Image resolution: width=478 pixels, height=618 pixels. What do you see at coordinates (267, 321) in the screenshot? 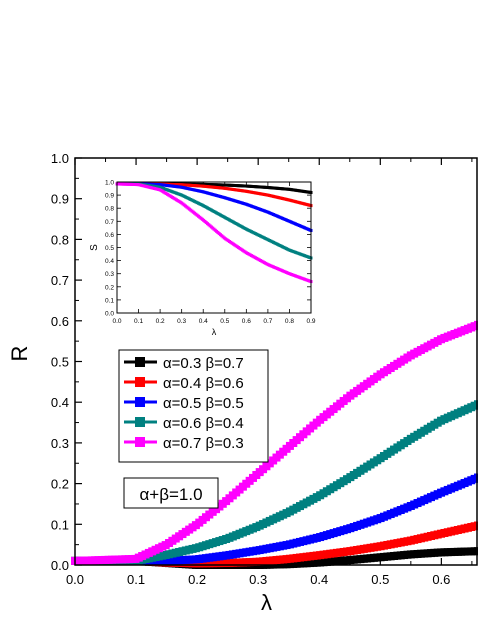
I see `inset-x-tick-label: 0.7` at bounding box center [267, 321].